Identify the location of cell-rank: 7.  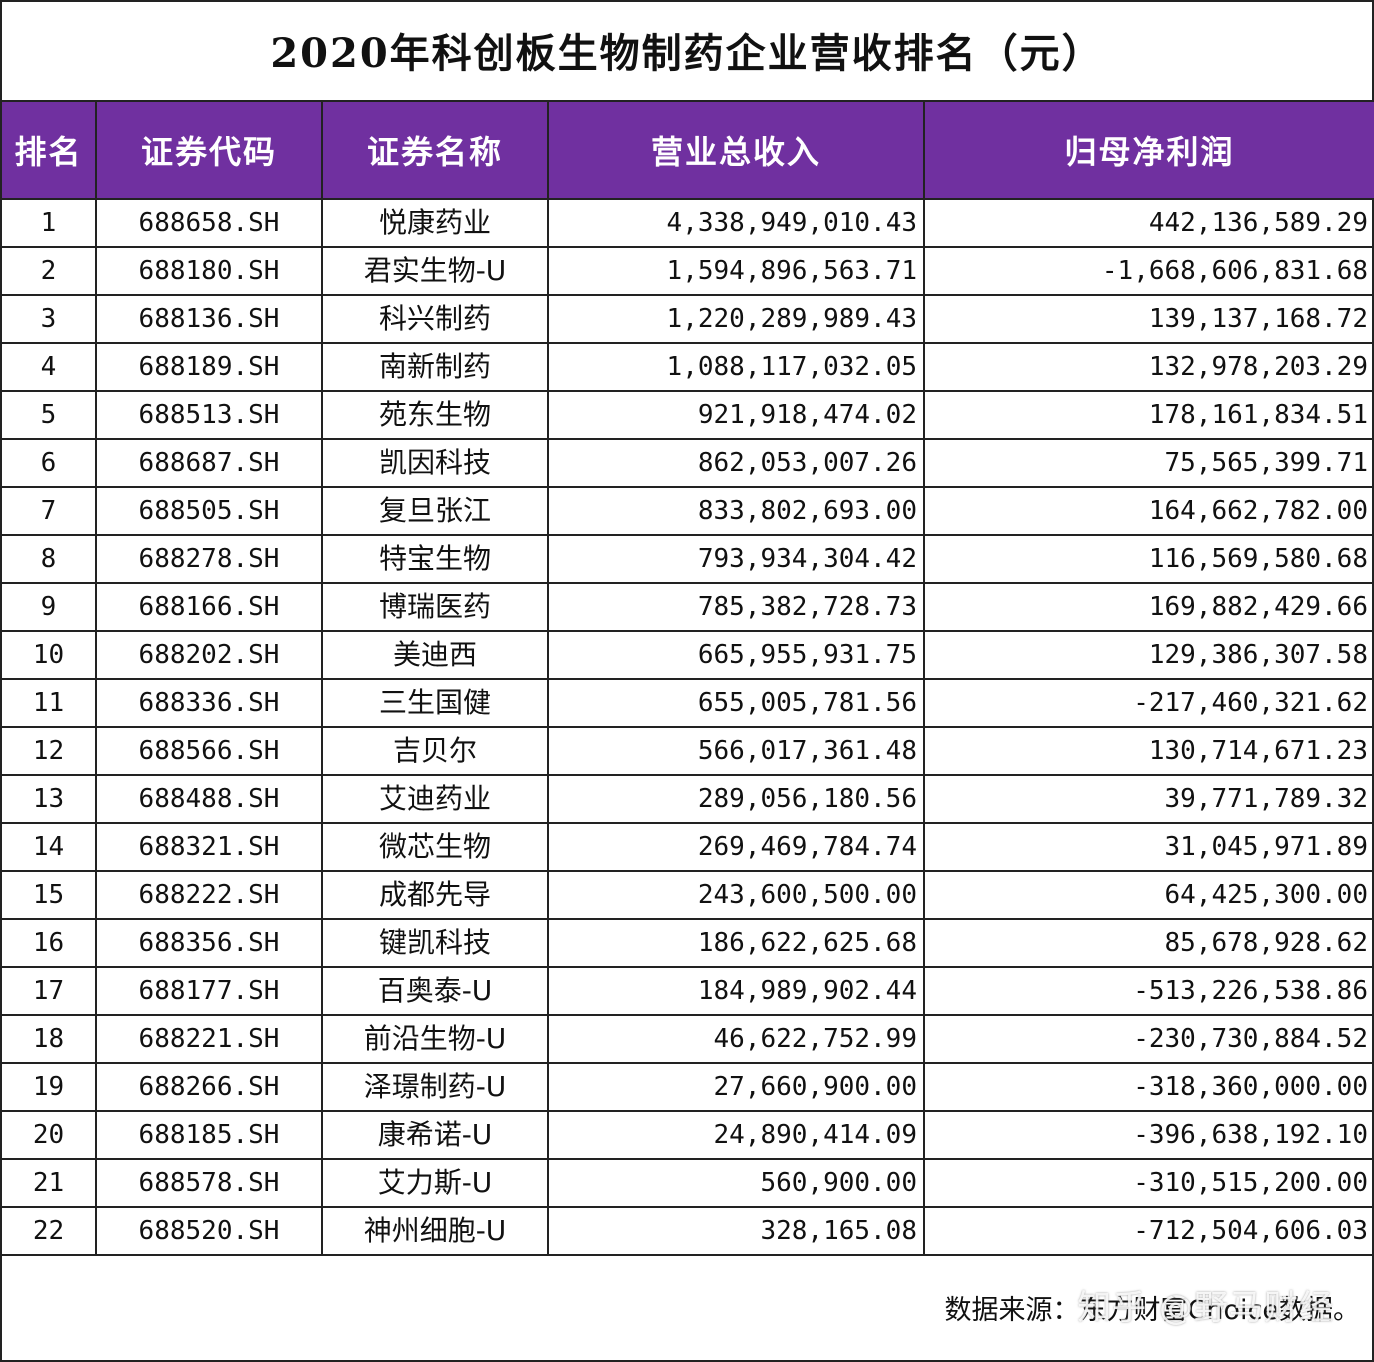
(48, 511).